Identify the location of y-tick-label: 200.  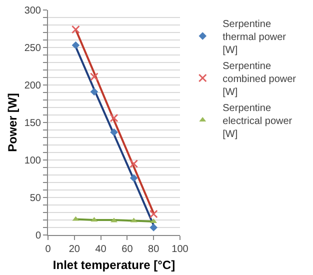
(33, 86).